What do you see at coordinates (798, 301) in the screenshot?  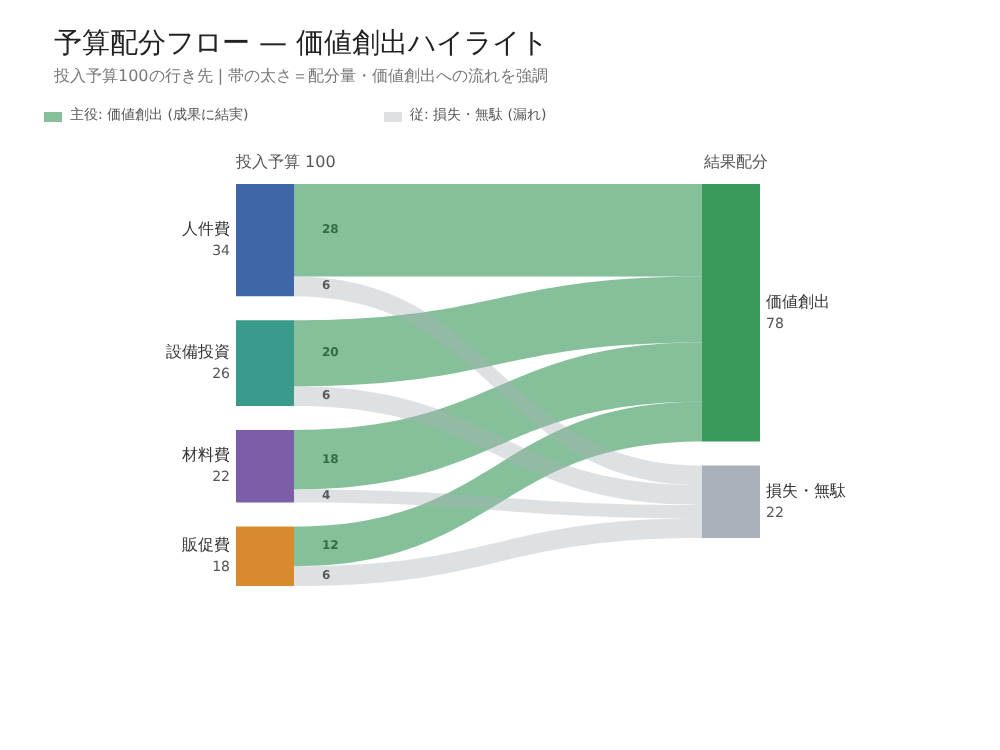 I see `text: 価値創出` at bounding box center [798, 301].